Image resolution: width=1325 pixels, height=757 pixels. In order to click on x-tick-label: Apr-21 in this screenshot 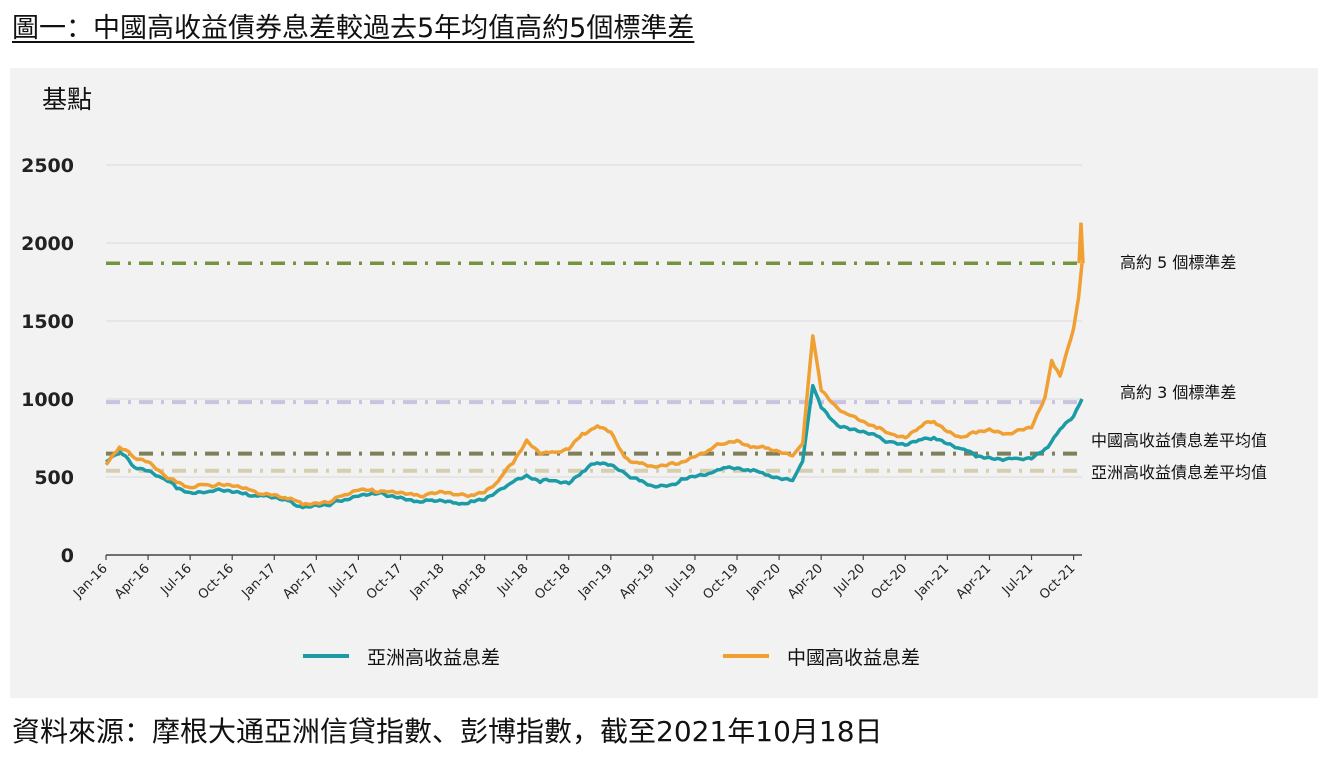, I will do `click(973, 581)`.